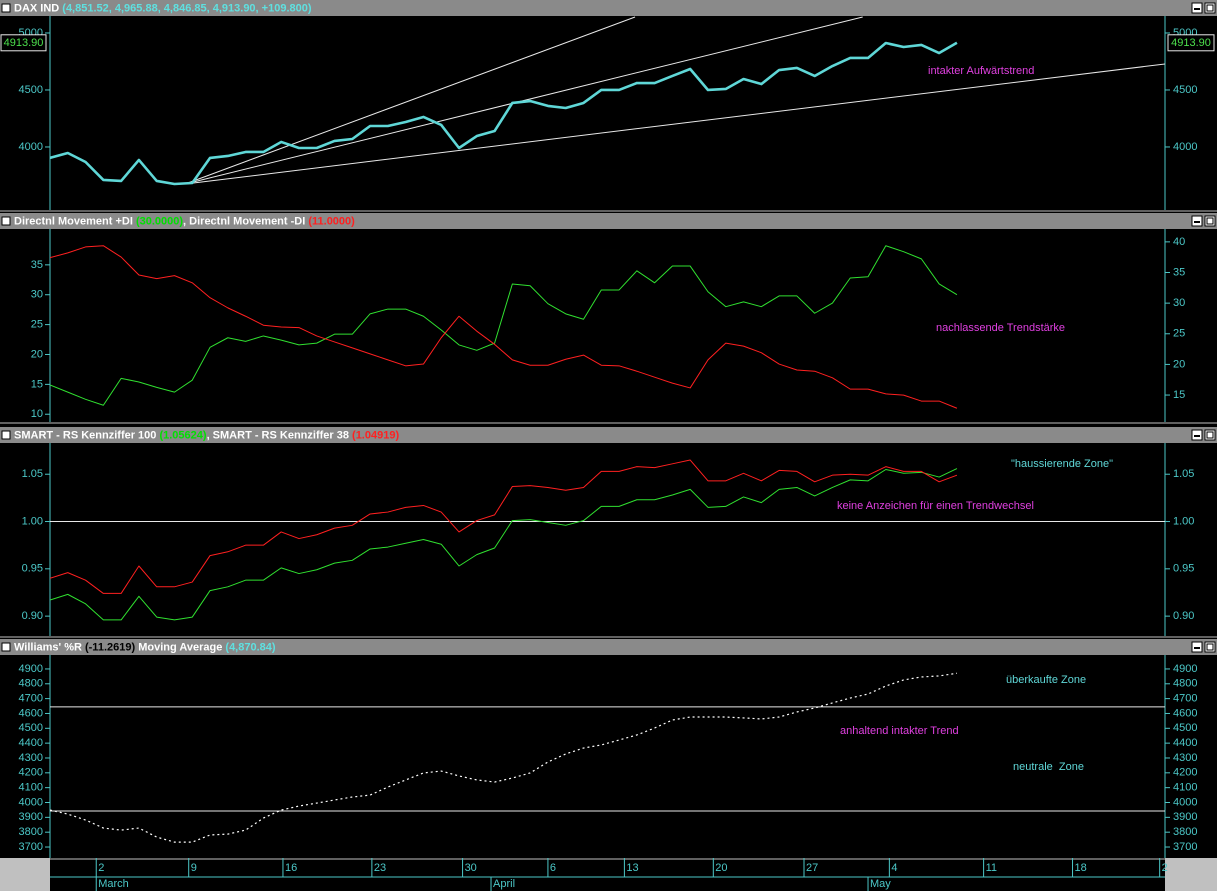 This screenshot has height=891, width=1217. I want to click on x-tick-label: 23, so click(380, 868).